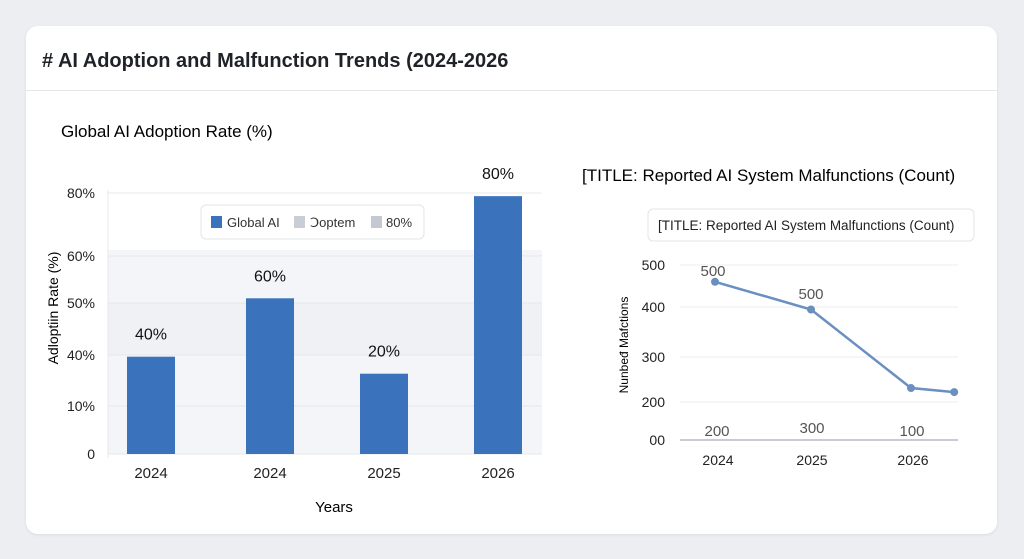 This screenshot has height=559, width=1024. I want to click on y-tick-label: 40%, so click(81, 355).